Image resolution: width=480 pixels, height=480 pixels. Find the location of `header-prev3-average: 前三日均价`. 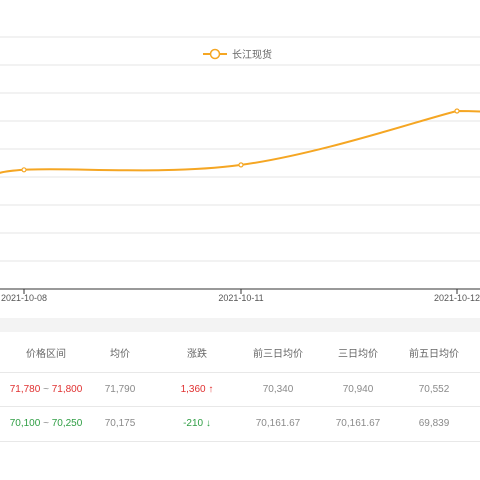

header-prev3-average: 前三日均价 is located at coordinates (278, 354).